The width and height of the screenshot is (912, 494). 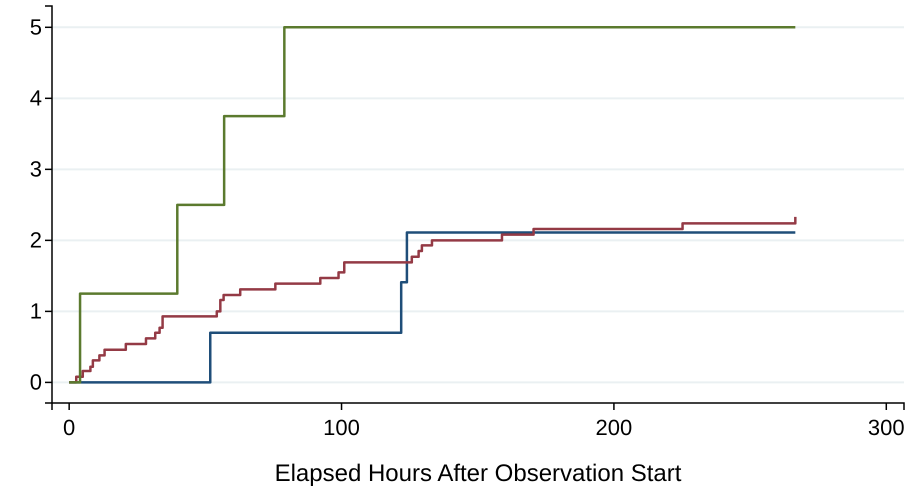 What do you see at coordinates (69, 427) in the screenshot?
I see `x-tick-label: 0` at bounding box center [69, 427].